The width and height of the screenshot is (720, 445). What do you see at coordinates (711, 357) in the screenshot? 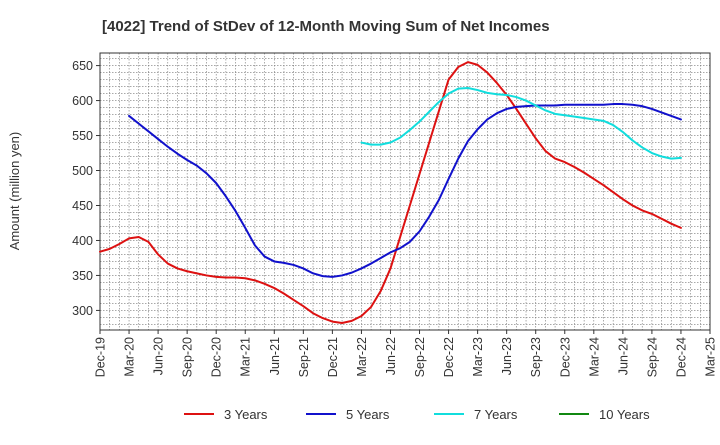
I see `x-tick-label: Mar-25` at bounding box center [711, 357].